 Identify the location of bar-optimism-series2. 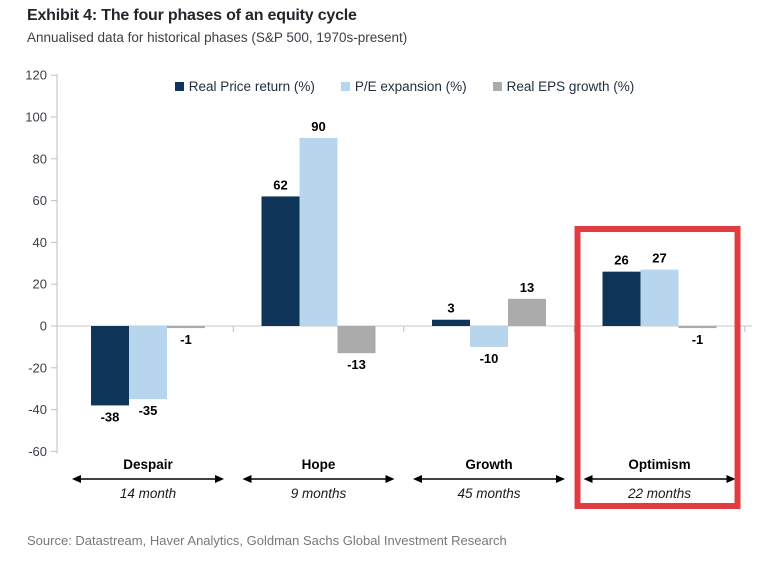
(697, 327).